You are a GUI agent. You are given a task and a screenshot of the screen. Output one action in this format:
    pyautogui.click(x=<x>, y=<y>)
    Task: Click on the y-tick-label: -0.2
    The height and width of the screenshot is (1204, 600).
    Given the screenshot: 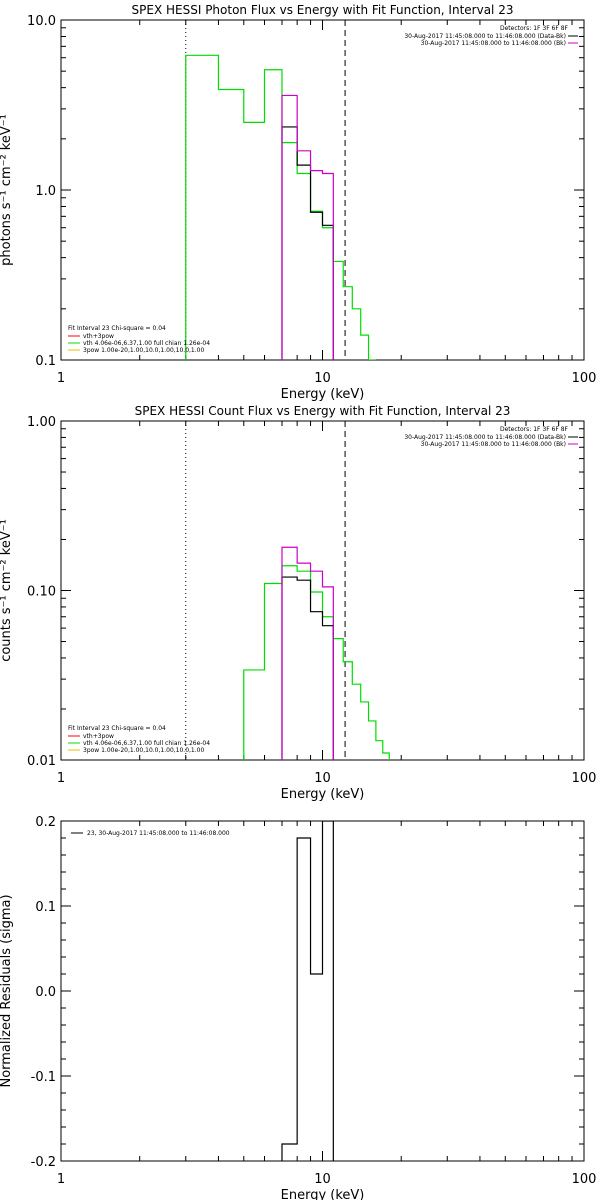 What is the action you would take?
    pyautogui.click(x=43, y=1162)
    